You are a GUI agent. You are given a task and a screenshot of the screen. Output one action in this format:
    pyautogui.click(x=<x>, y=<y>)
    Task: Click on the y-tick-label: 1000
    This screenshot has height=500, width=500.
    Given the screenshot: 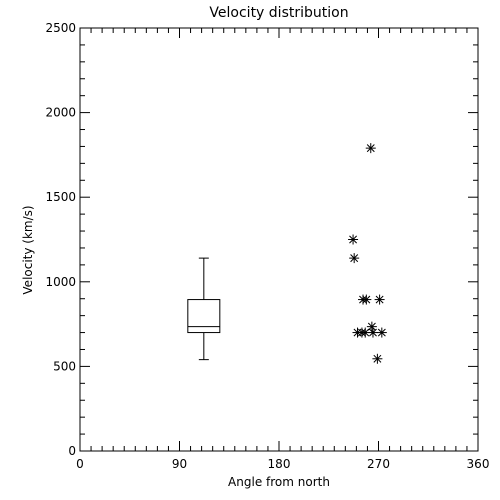 What is the action you would take?
    pyautogui.click(x=60, y=282)
    